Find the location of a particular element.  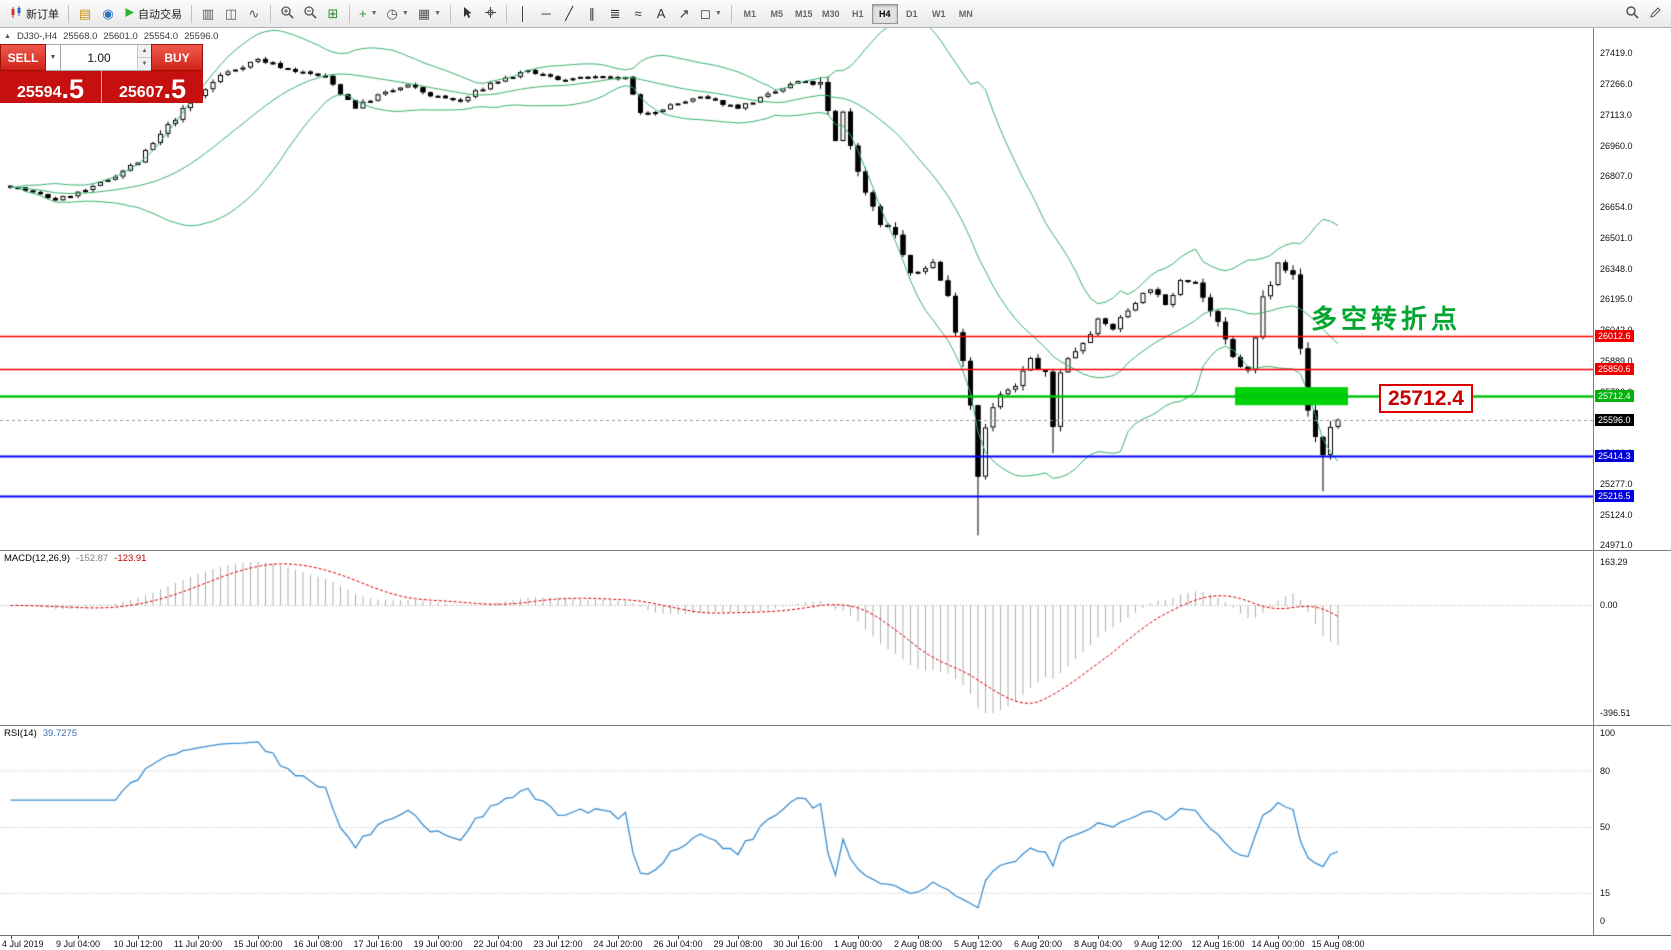

new-order-button: 新订单 is located at coordinates (34, 14).